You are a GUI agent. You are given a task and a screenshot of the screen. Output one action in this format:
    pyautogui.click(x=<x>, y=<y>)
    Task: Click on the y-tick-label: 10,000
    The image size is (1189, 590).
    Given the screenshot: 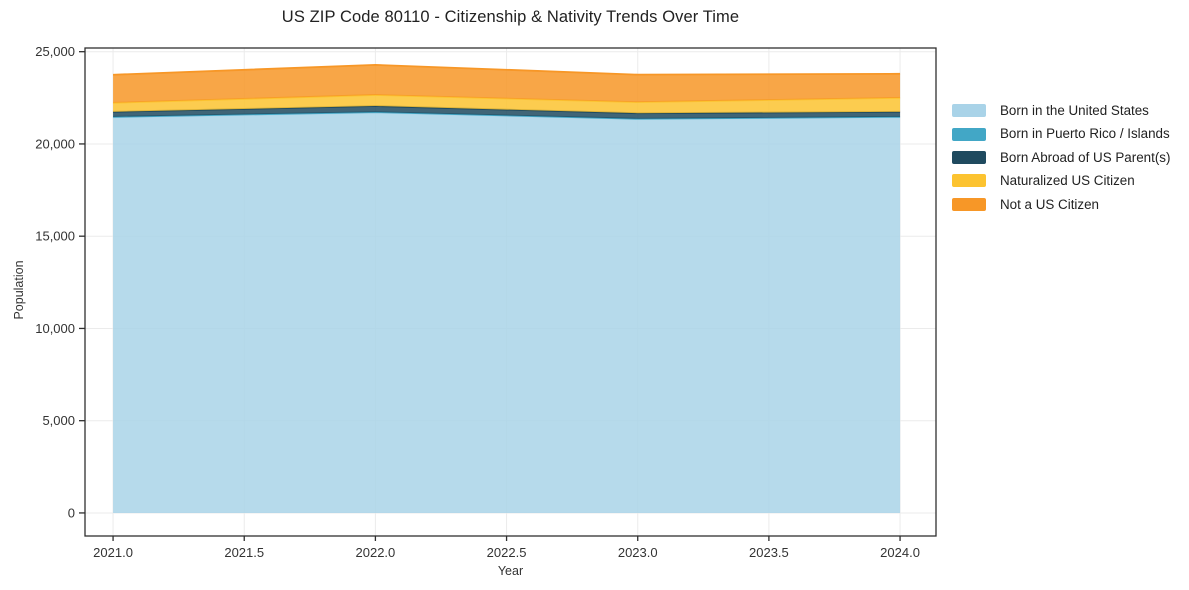 What is the action you would take?
    pyautogui.click(x=55, y=328)
    